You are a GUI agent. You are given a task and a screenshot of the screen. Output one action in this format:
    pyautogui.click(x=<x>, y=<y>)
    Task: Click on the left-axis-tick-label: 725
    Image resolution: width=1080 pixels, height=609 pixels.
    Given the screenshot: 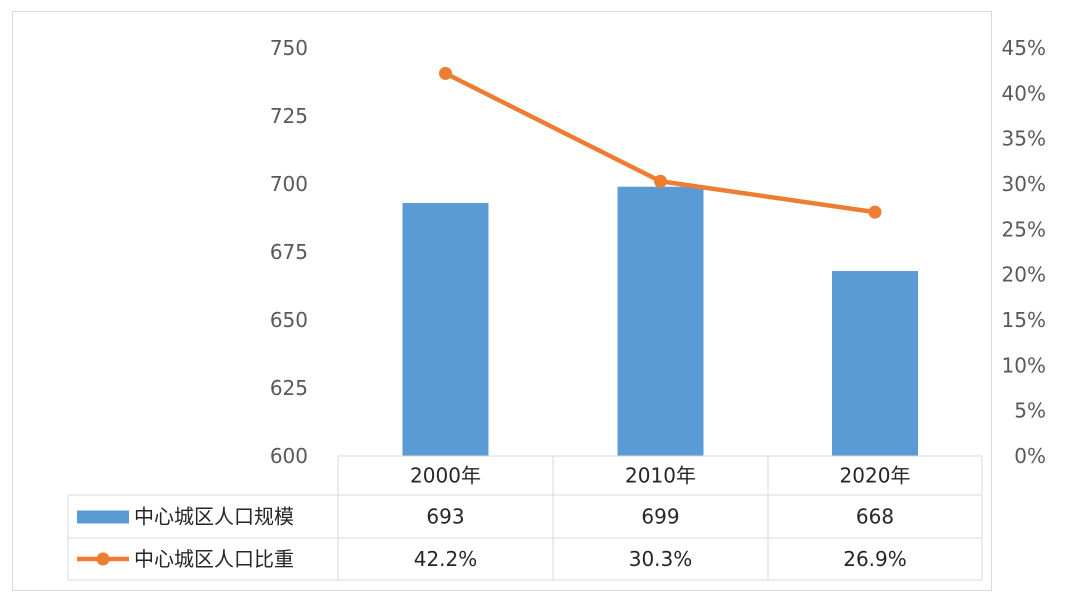 What is the action you would take?
    pyautogui.click(x=289, y=116)
    